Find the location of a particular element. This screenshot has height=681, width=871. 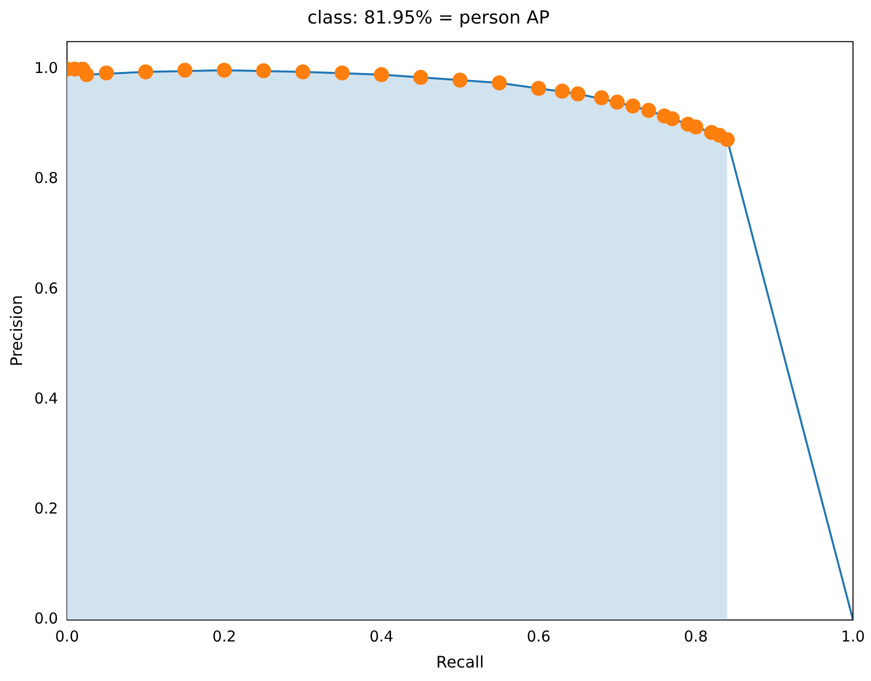

x-tick-label: 0.4 is located at coordinates (382, 637).